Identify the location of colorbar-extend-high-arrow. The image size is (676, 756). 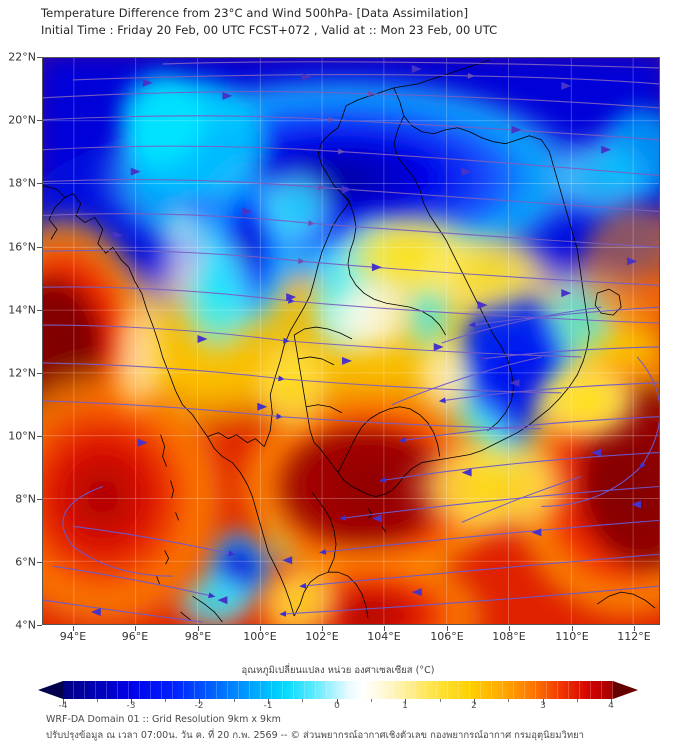
(625, 690).